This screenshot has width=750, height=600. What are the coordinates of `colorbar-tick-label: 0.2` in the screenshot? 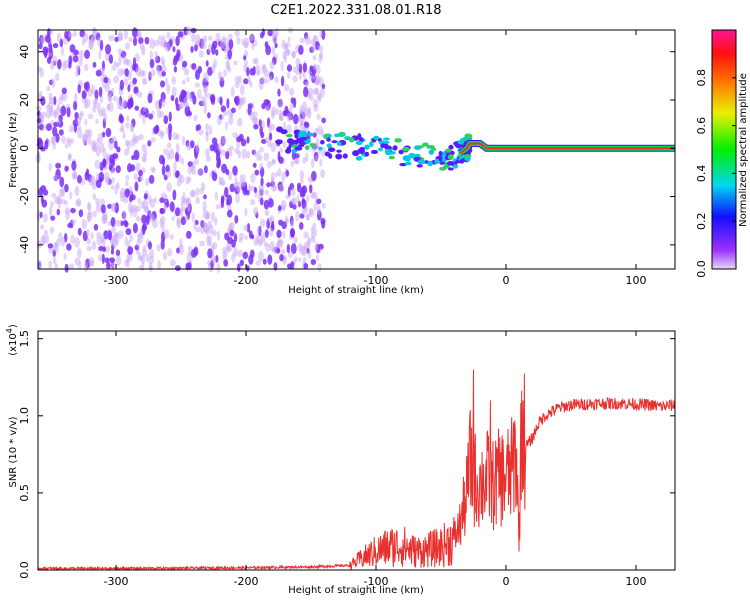 It's located at (701, 221).